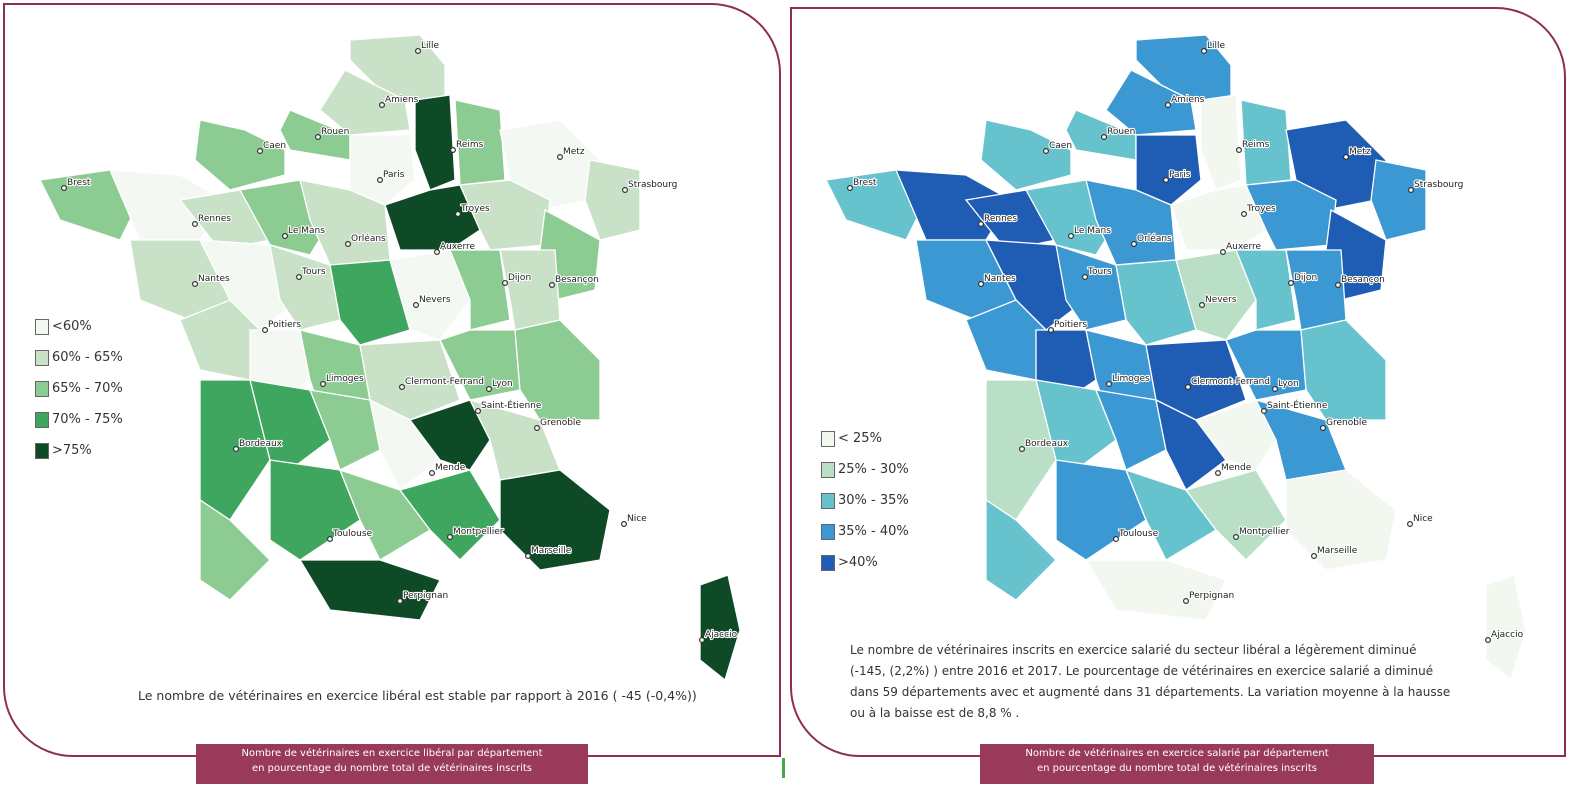 The width and height of the screenshot is (1582, 789). What do you see at coordinates (1000, 219) in the screenshot?
I see `city-label: Rennes` at bounding box center [1000, 219].